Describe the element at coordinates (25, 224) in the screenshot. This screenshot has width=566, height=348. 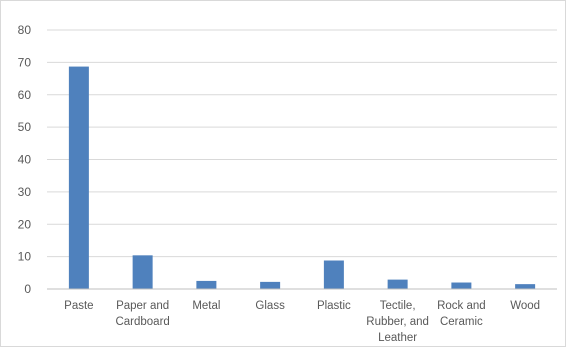
I see `y-tick-label: 20` at that location.